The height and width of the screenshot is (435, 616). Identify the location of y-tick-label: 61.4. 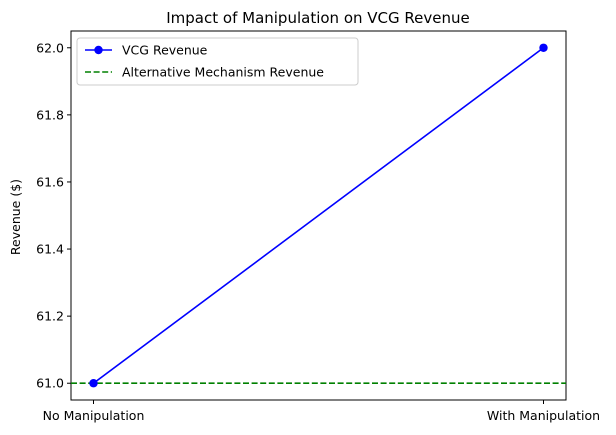
(50, 249).